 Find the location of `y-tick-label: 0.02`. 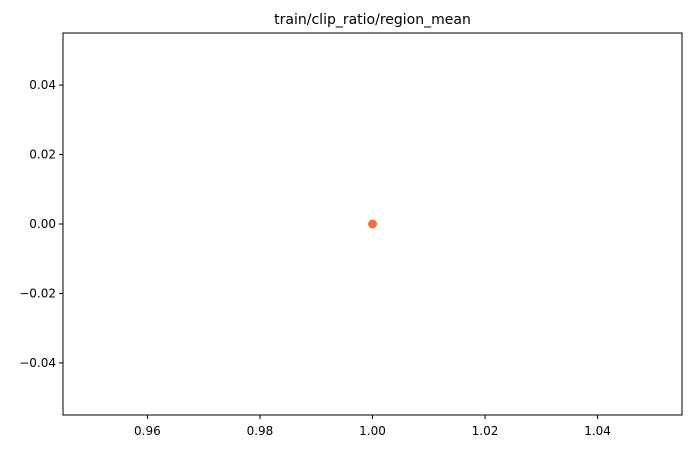

y-tick-label: 0.02 is located at coordinates (42, 155).